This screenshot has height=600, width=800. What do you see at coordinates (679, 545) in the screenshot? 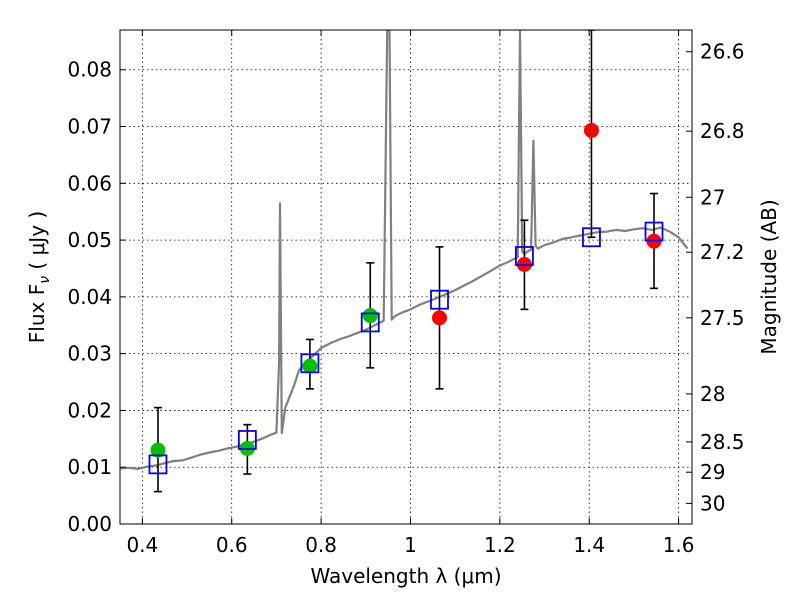
I see `x-tick-label: 1.6` at bounding box center [679, 545].